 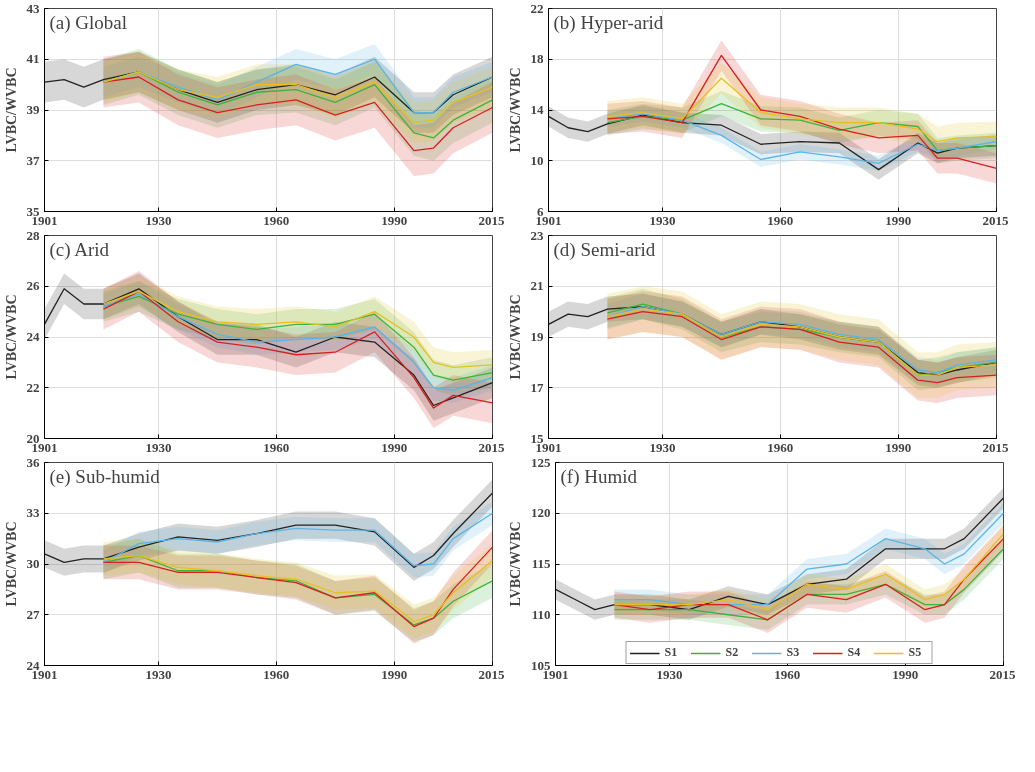 I want to click on legend-label: S2, so click(x=732, y=652).